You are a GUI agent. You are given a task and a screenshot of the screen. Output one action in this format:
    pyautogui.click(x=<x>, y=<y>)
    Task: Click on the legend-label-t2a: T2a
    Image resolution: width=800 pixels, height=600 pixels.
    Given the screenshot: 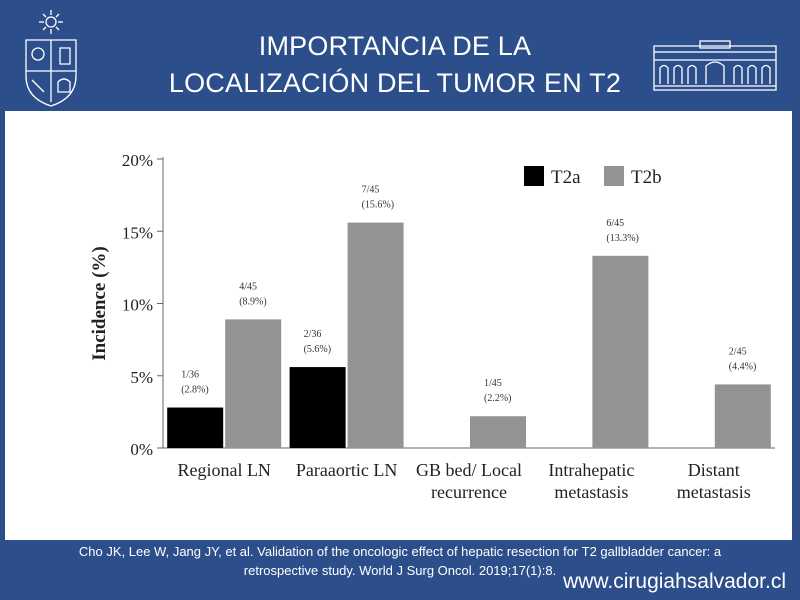 What is the action you would take?
    pyautogui.click(x=566, y=177)
    